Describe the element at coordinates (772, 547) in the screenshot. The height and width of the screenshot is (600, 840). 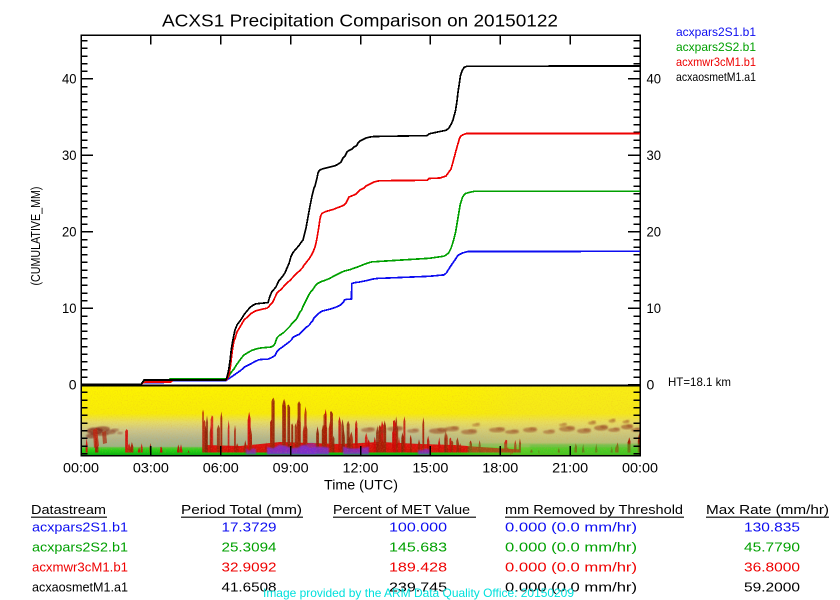
I see `svg-text: 45.7790` at that location.